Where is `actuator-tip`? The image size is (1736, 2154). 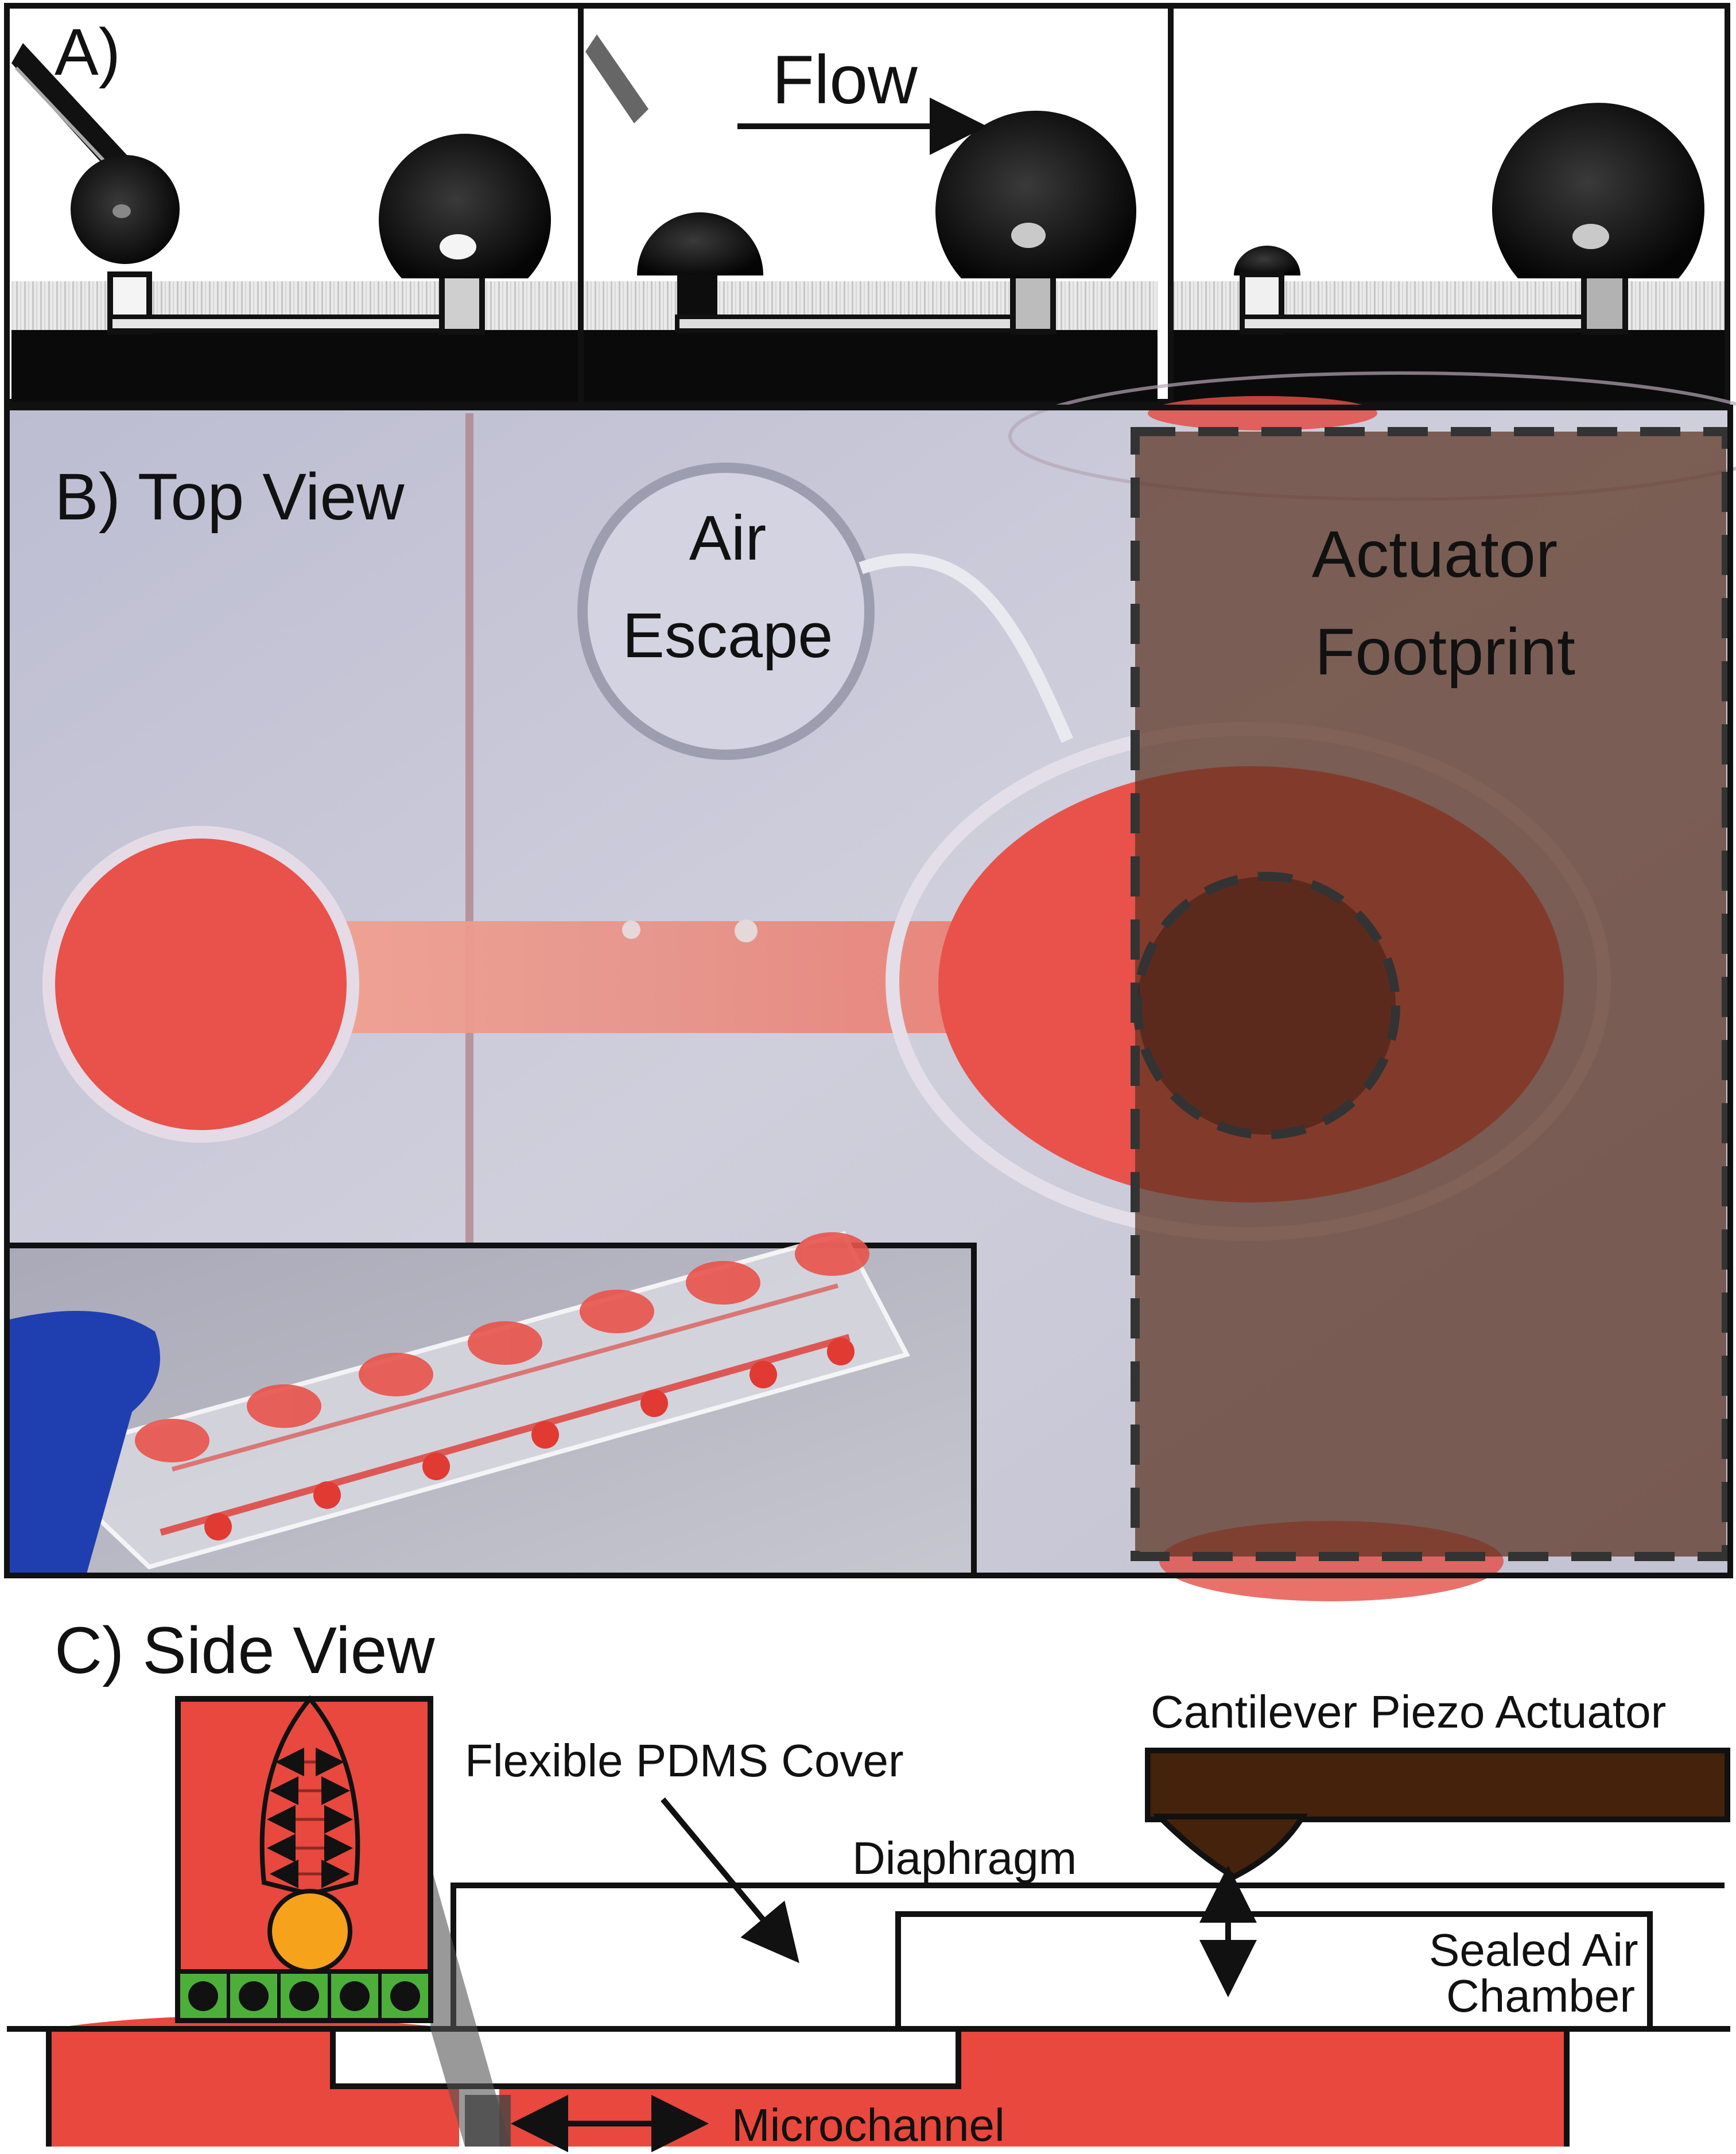 actuator-tip is located at coordinates (1230, 1847).